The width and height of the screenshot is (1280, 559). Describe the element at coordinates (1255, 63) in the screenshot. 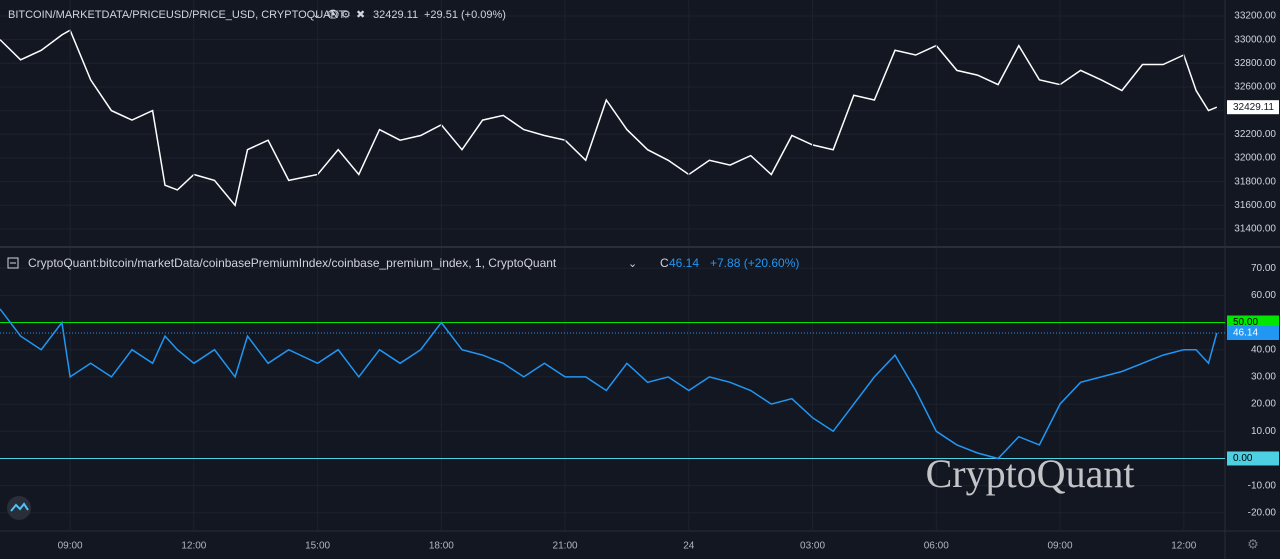

I see `y-tick-label: 32800.00` at that location.